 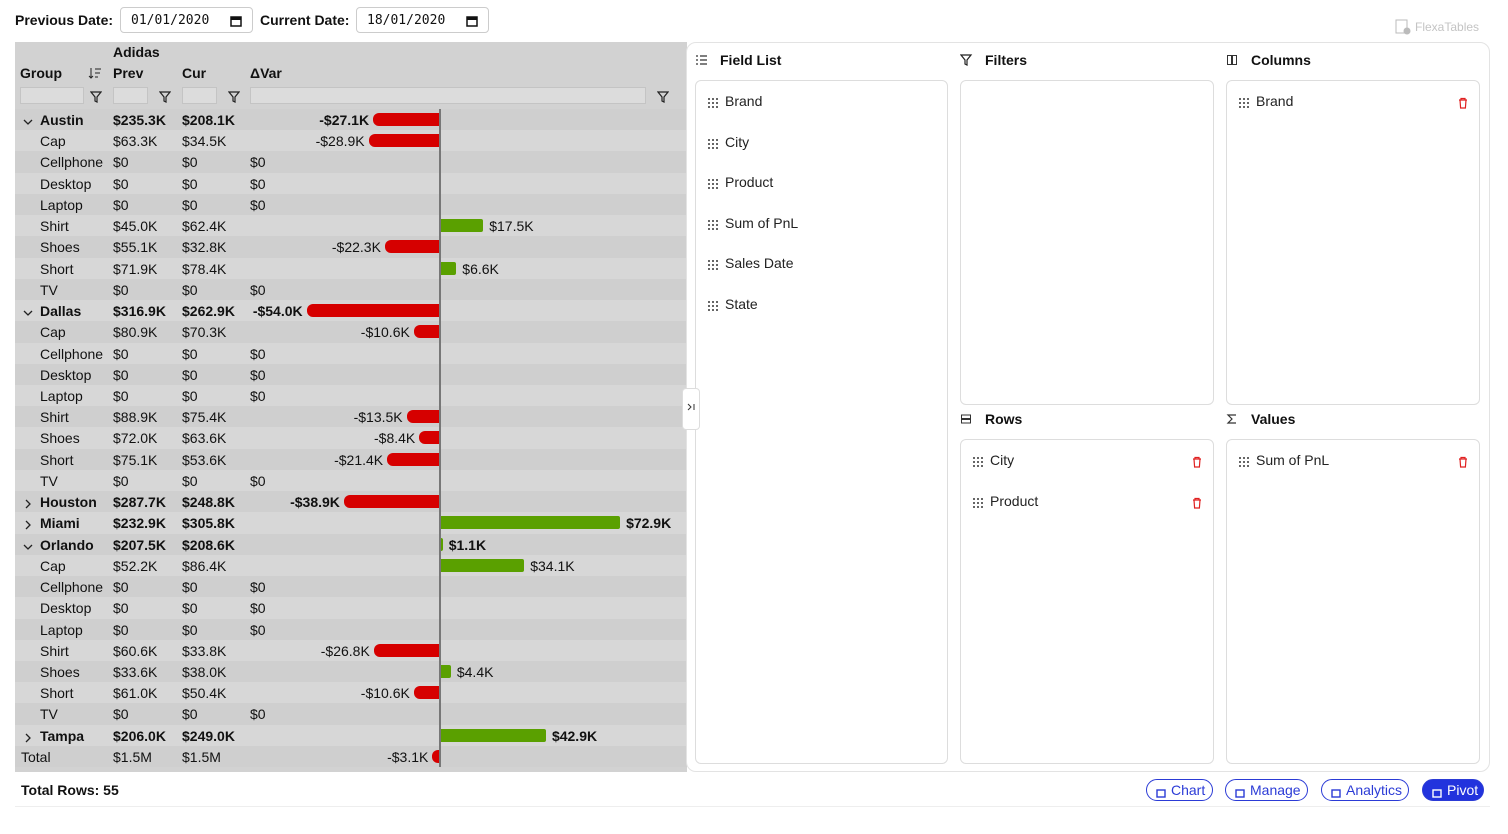 What do you see at coordinates (701, 60) in the screenshot?
I see `field_list-icon-svg` at bounding box center [701, 60].